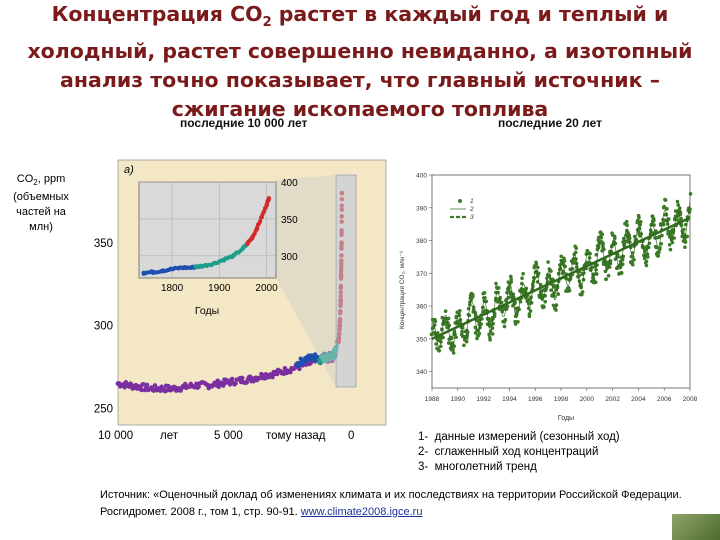  Describe the element at coordinates (289, 183) in the screenshot. I see `inset-ytick-400: 400` at that location.